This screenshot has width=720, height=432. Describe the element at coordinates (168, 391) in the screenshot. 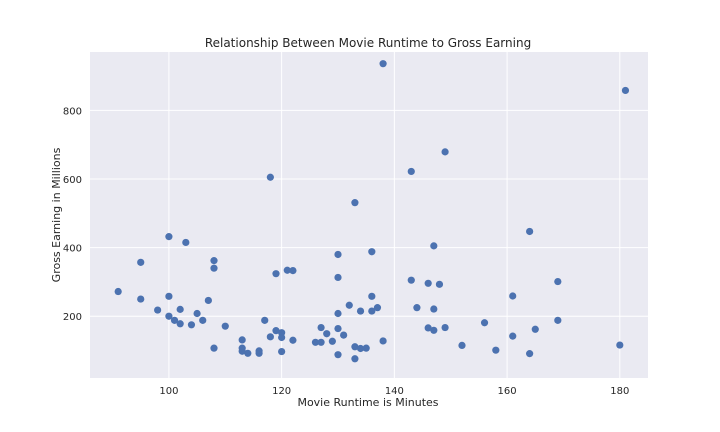

I see `x-tick-label: 100` at that location.